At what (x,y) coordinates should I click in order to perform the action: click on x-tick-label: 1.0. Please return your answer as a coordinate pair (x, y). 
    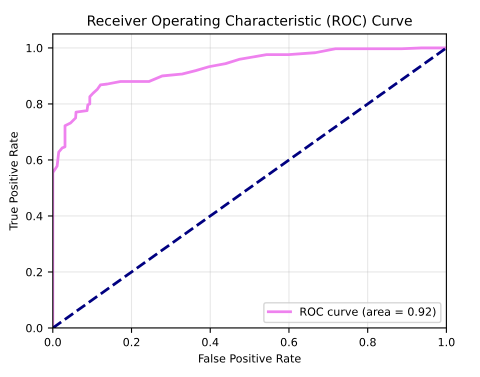
    Looking at the image, I should click on (446, 342).